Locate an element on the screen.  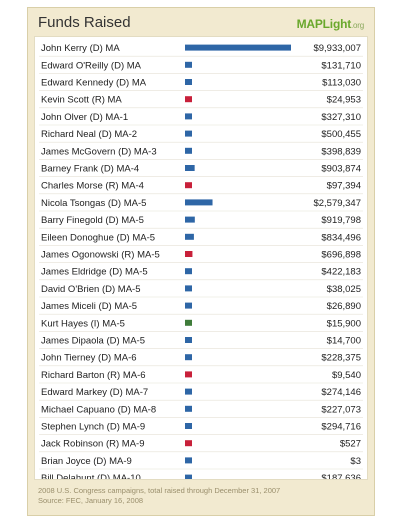
amount-label: $187,636 is located at coordinates (341, 476).